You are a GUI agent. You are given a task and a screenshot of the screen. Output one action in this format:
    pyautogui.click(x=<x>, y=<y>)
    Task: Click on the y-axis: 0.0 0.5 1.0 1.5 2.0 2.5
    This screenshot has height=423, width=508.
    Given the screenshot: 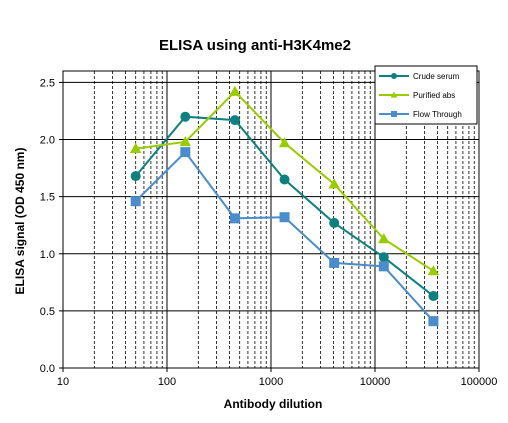 What is the action you would take?
    pyautogui.click(x=51, y=226)
    